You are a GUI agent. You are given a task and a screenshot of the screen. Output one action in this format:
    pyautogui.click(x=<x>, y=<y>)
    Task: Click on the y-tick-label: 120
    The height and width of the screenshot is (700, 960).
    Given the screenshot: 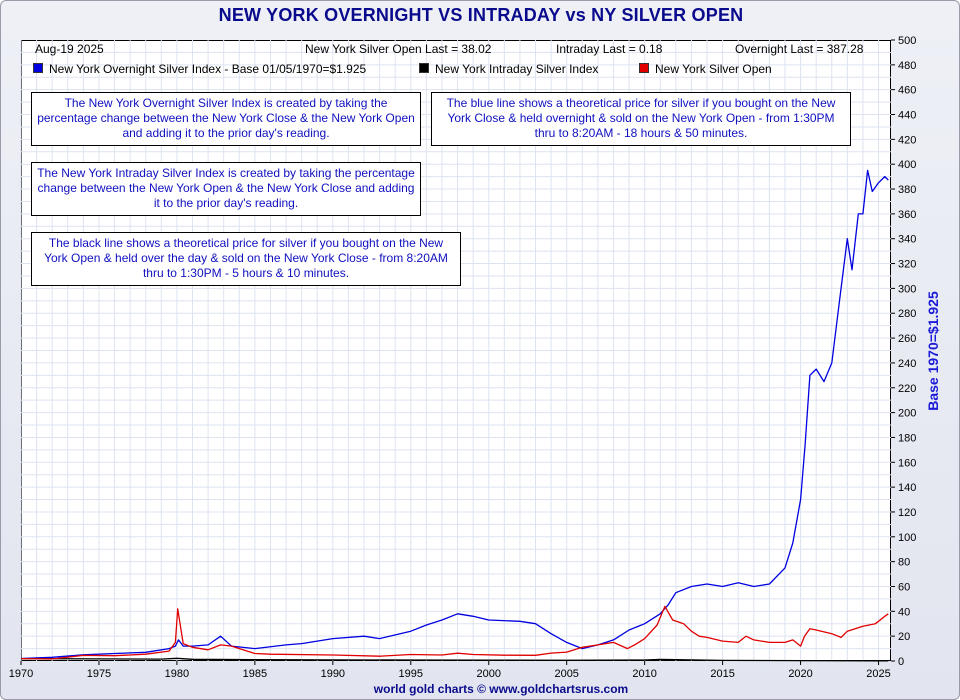 What is the action you would take?
    pyautogui.click(x=907, y=513)
    